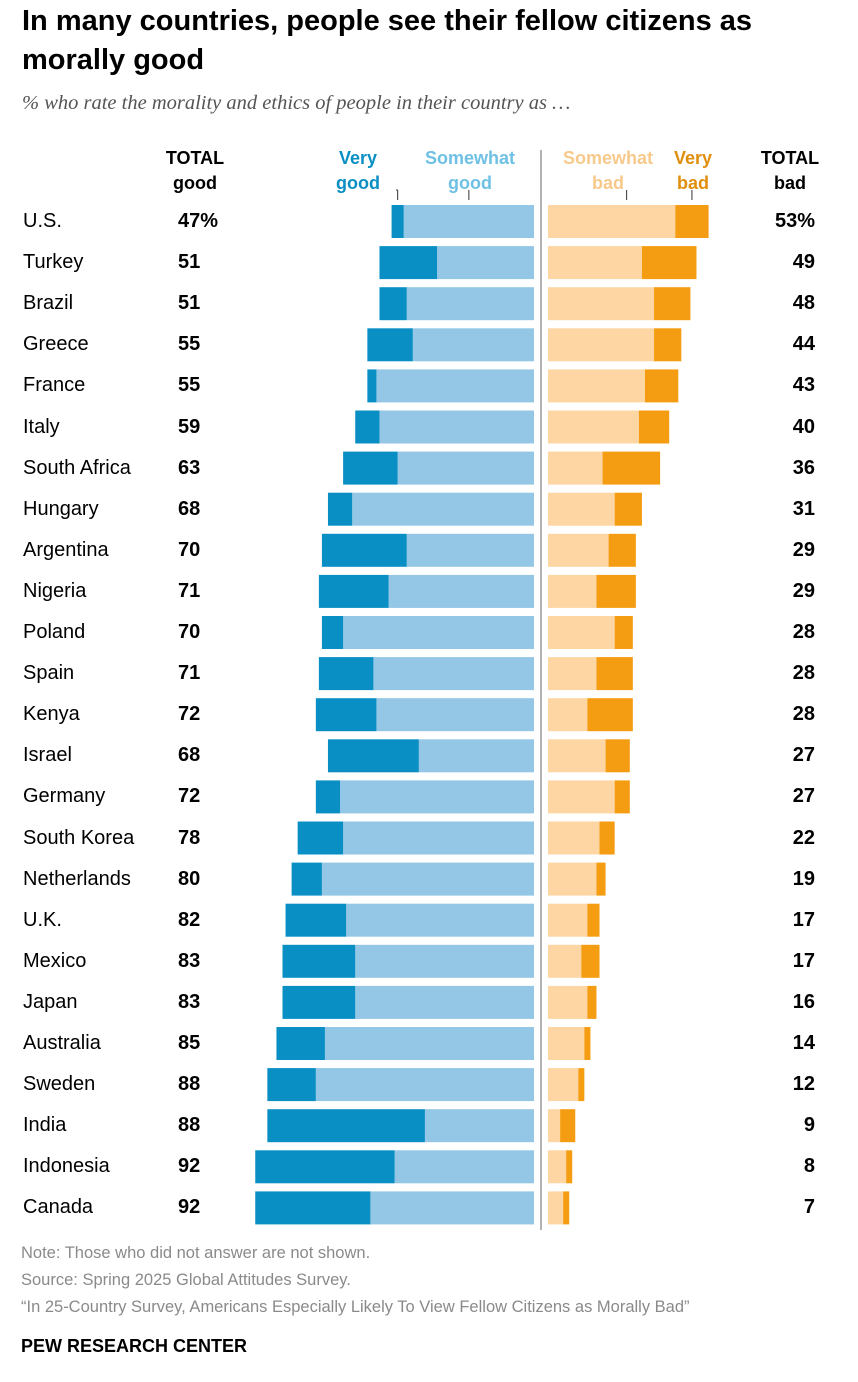  I want to click on total-good-value: 78, so click(189, 837).